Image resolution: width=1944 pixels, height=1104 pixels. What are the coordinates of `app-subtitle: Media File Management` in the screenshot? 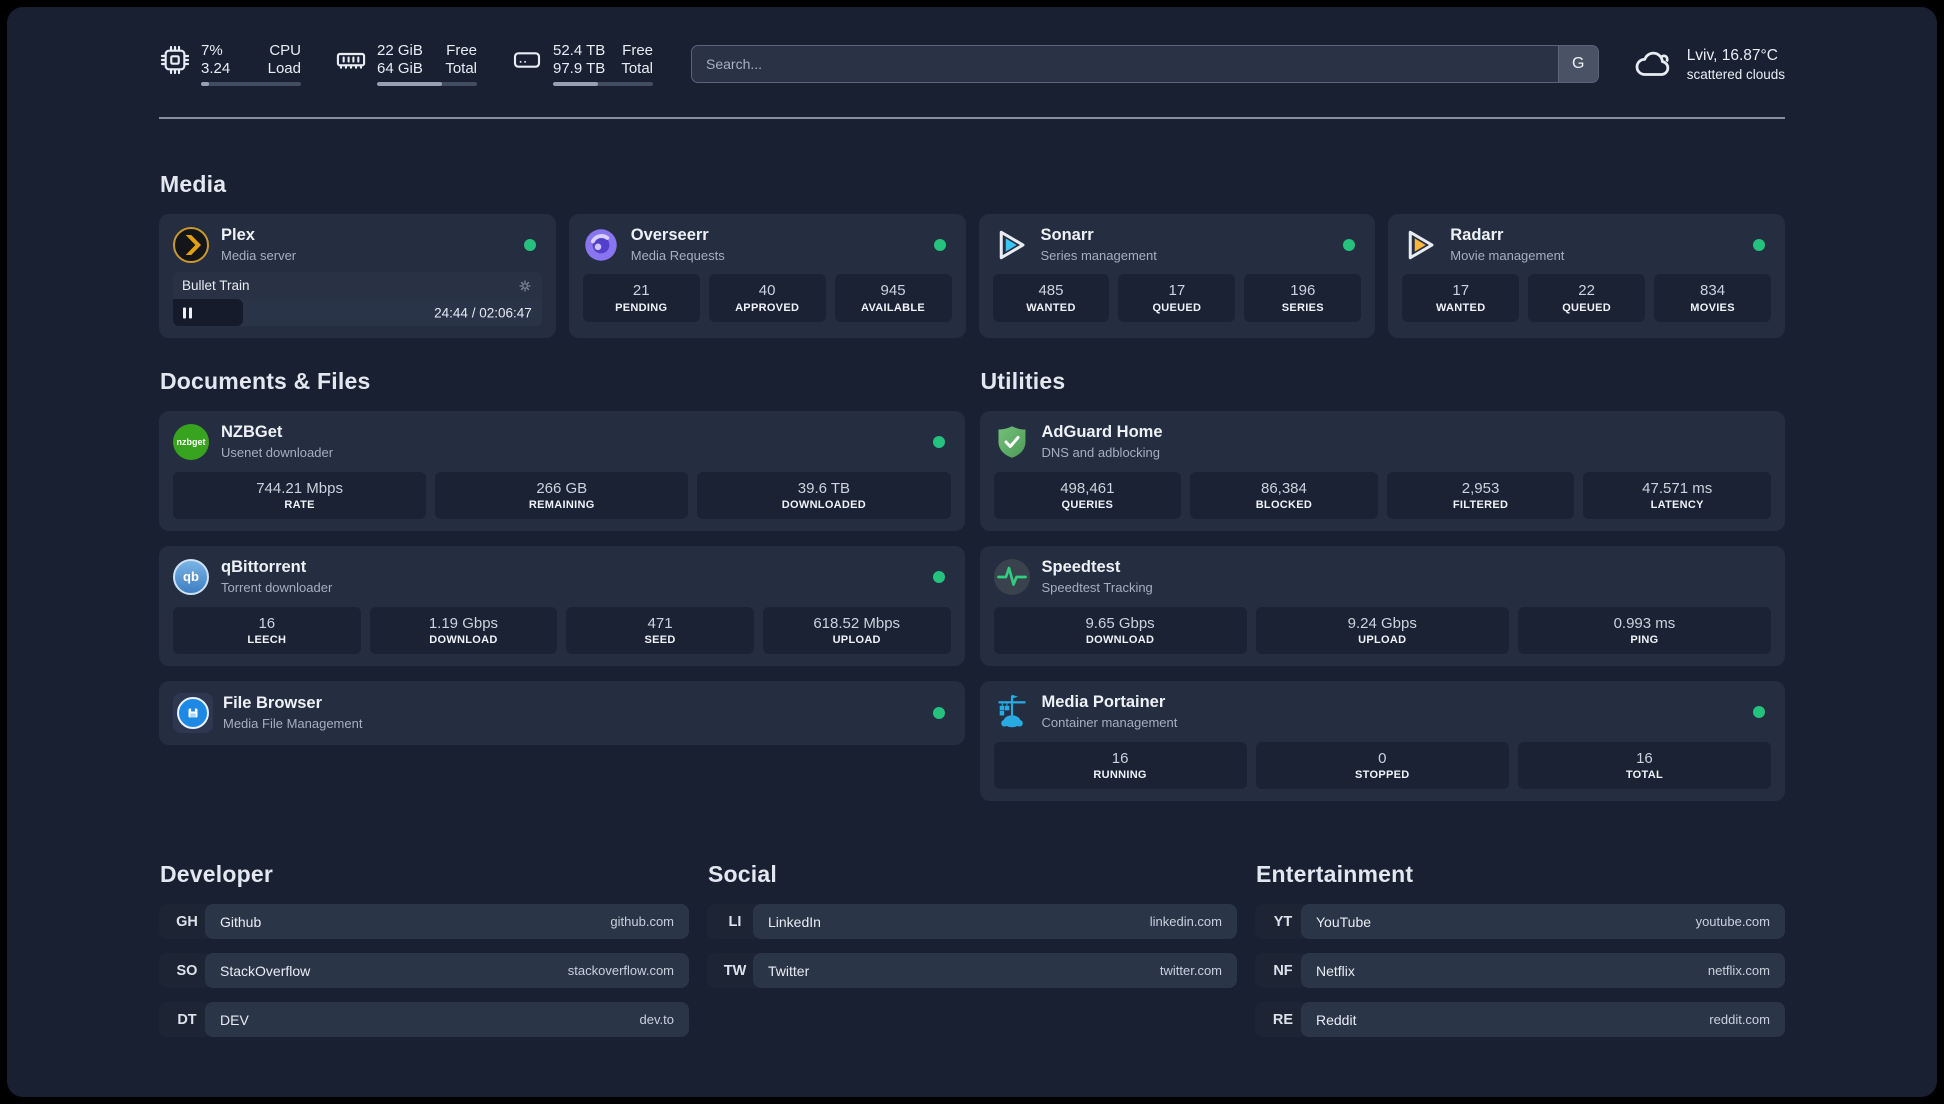 It's located at (293, 724).